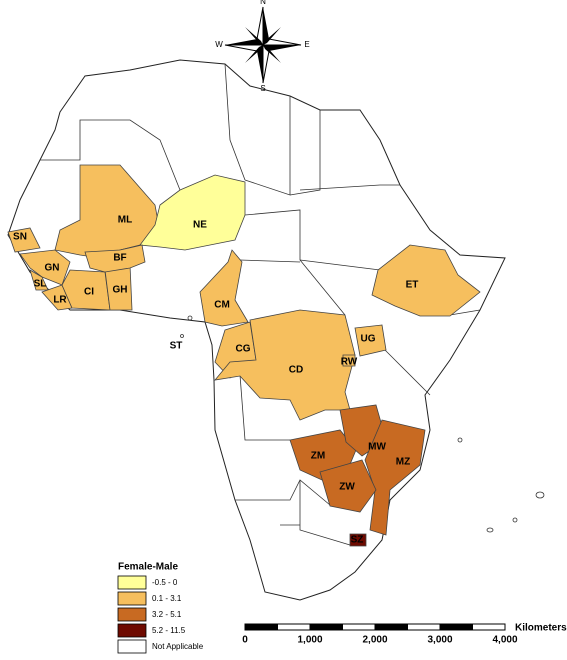 The height and width of the screenshot is (660, 567). Describe the element at coordinates (243, 349) in the screenshot. I see `region-label: CG` at that location.